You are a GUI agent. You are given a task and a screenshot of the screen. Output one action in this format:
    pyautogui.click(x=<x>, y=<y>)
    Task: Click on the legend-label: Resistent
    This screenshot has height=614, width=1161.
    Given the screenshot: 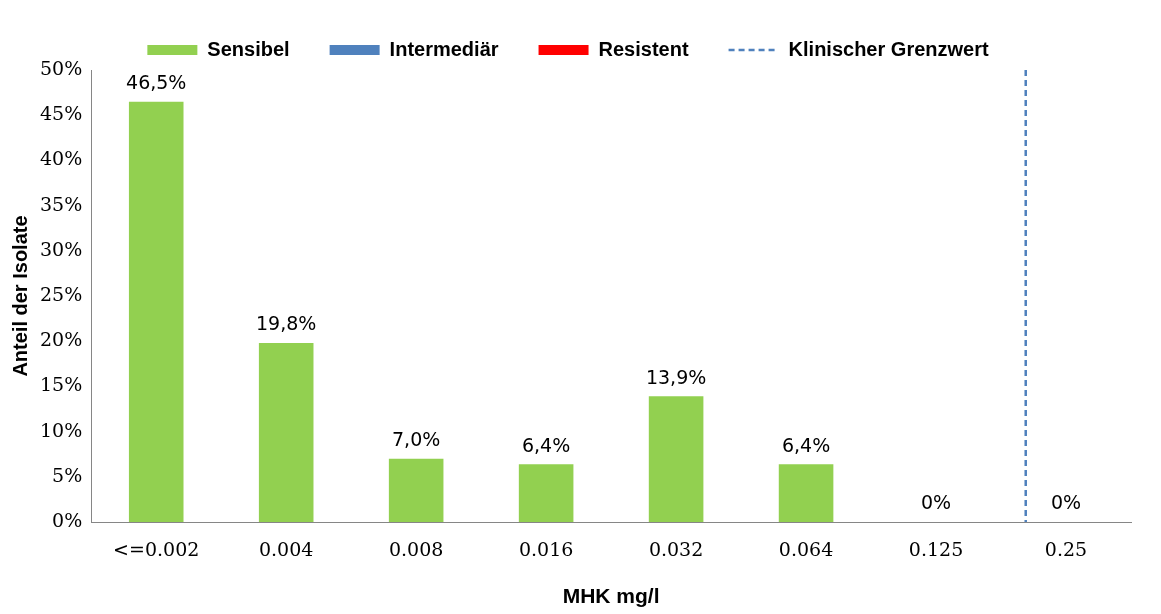 What is the action you would take?
    pyautogui.click(x=643, y=48)
    